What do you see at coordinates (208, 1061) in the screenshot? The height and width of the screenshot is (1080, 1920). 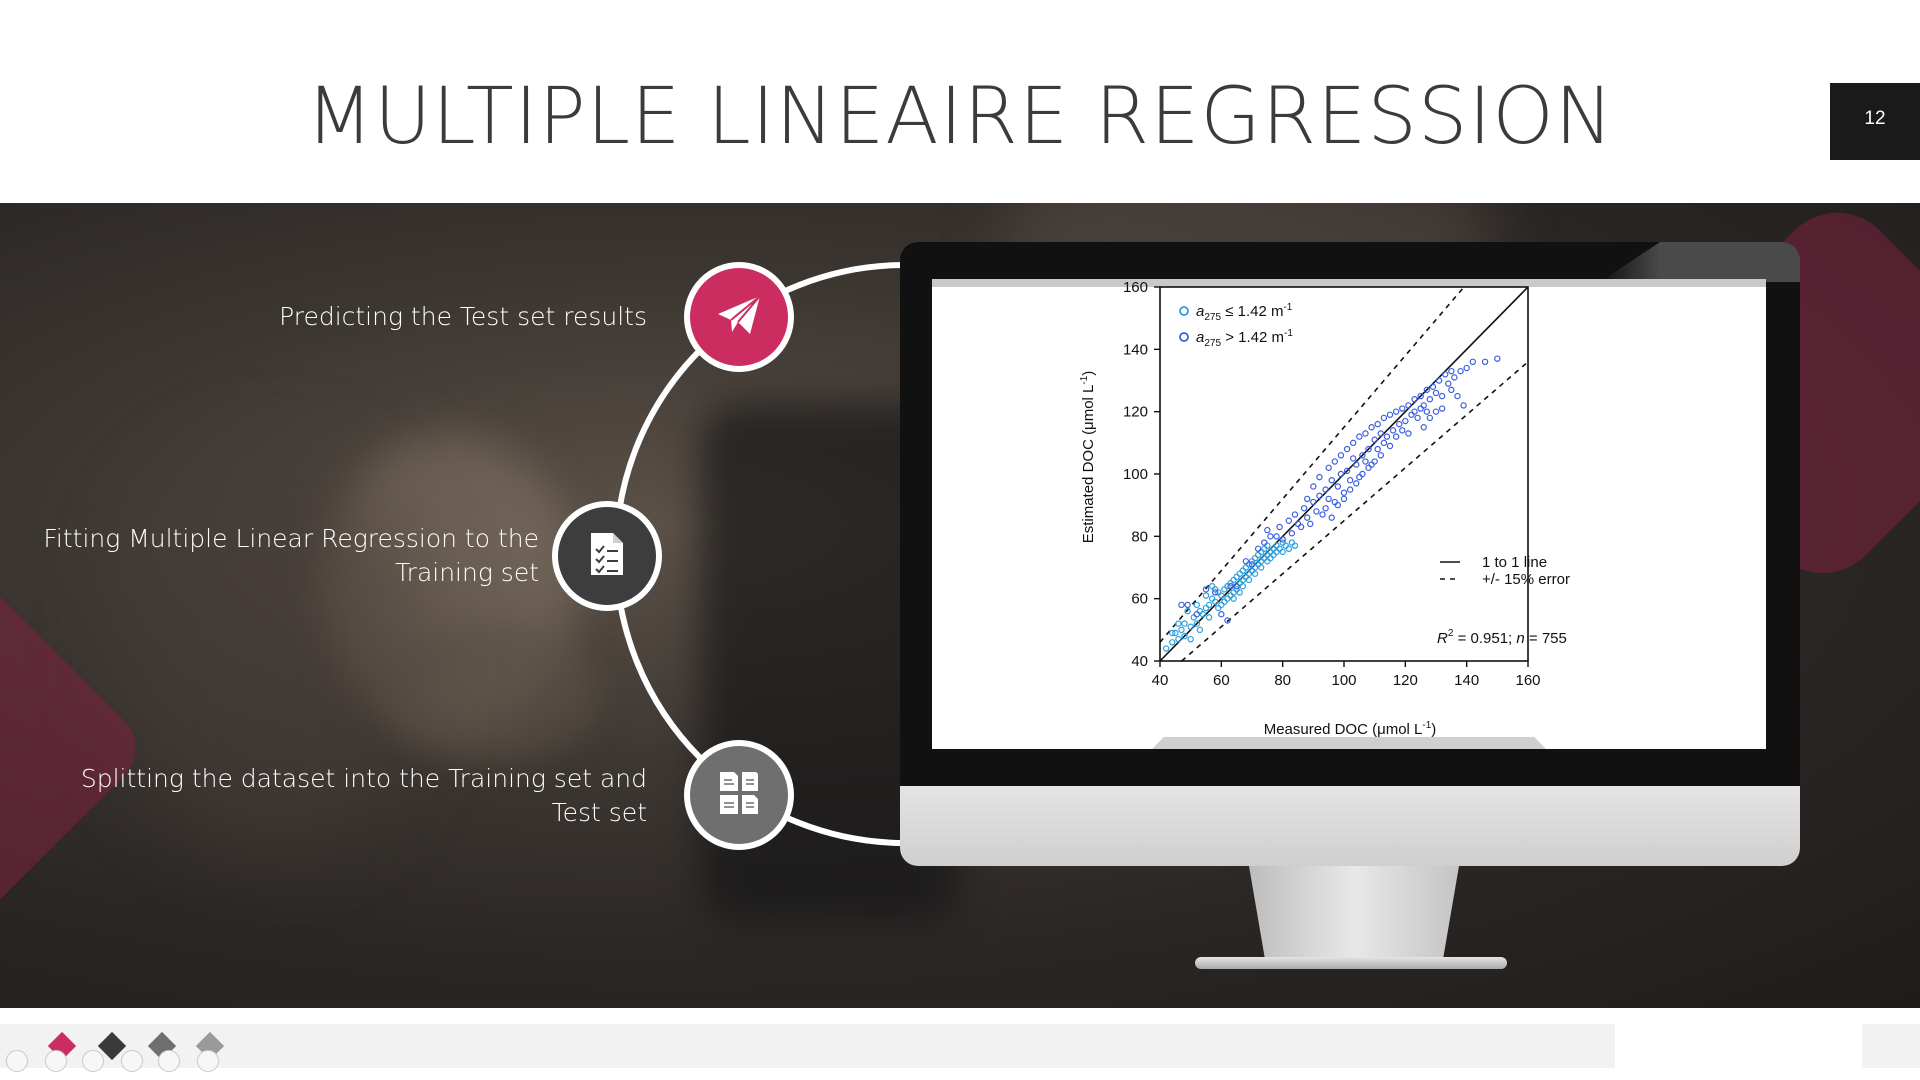 I see `more-options-button` at bounding box center [208, 1061].